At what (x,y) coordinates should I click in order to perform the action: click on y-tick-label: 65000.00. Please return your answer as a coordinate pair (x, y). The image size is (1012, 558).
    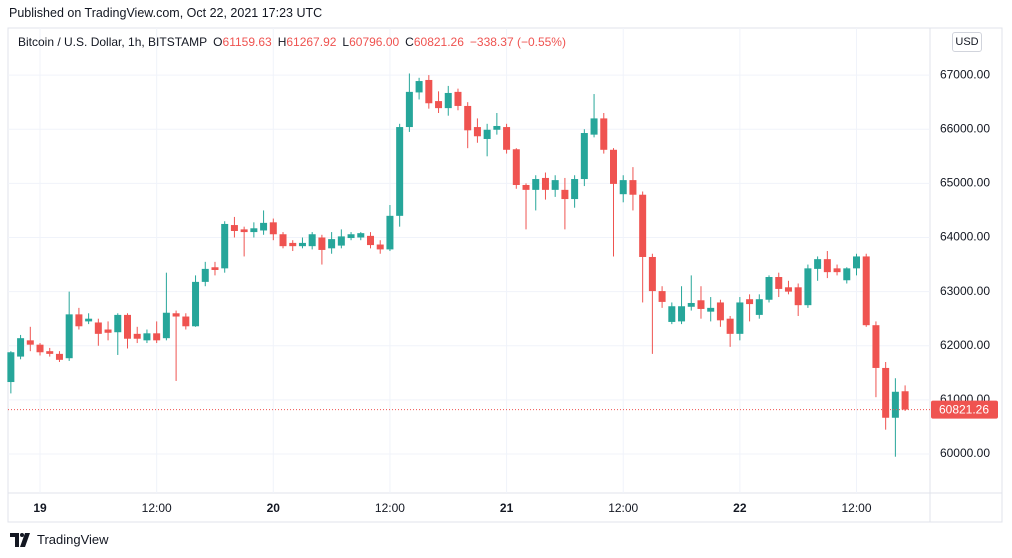
    Looking at the image, I should click on (965, 183).